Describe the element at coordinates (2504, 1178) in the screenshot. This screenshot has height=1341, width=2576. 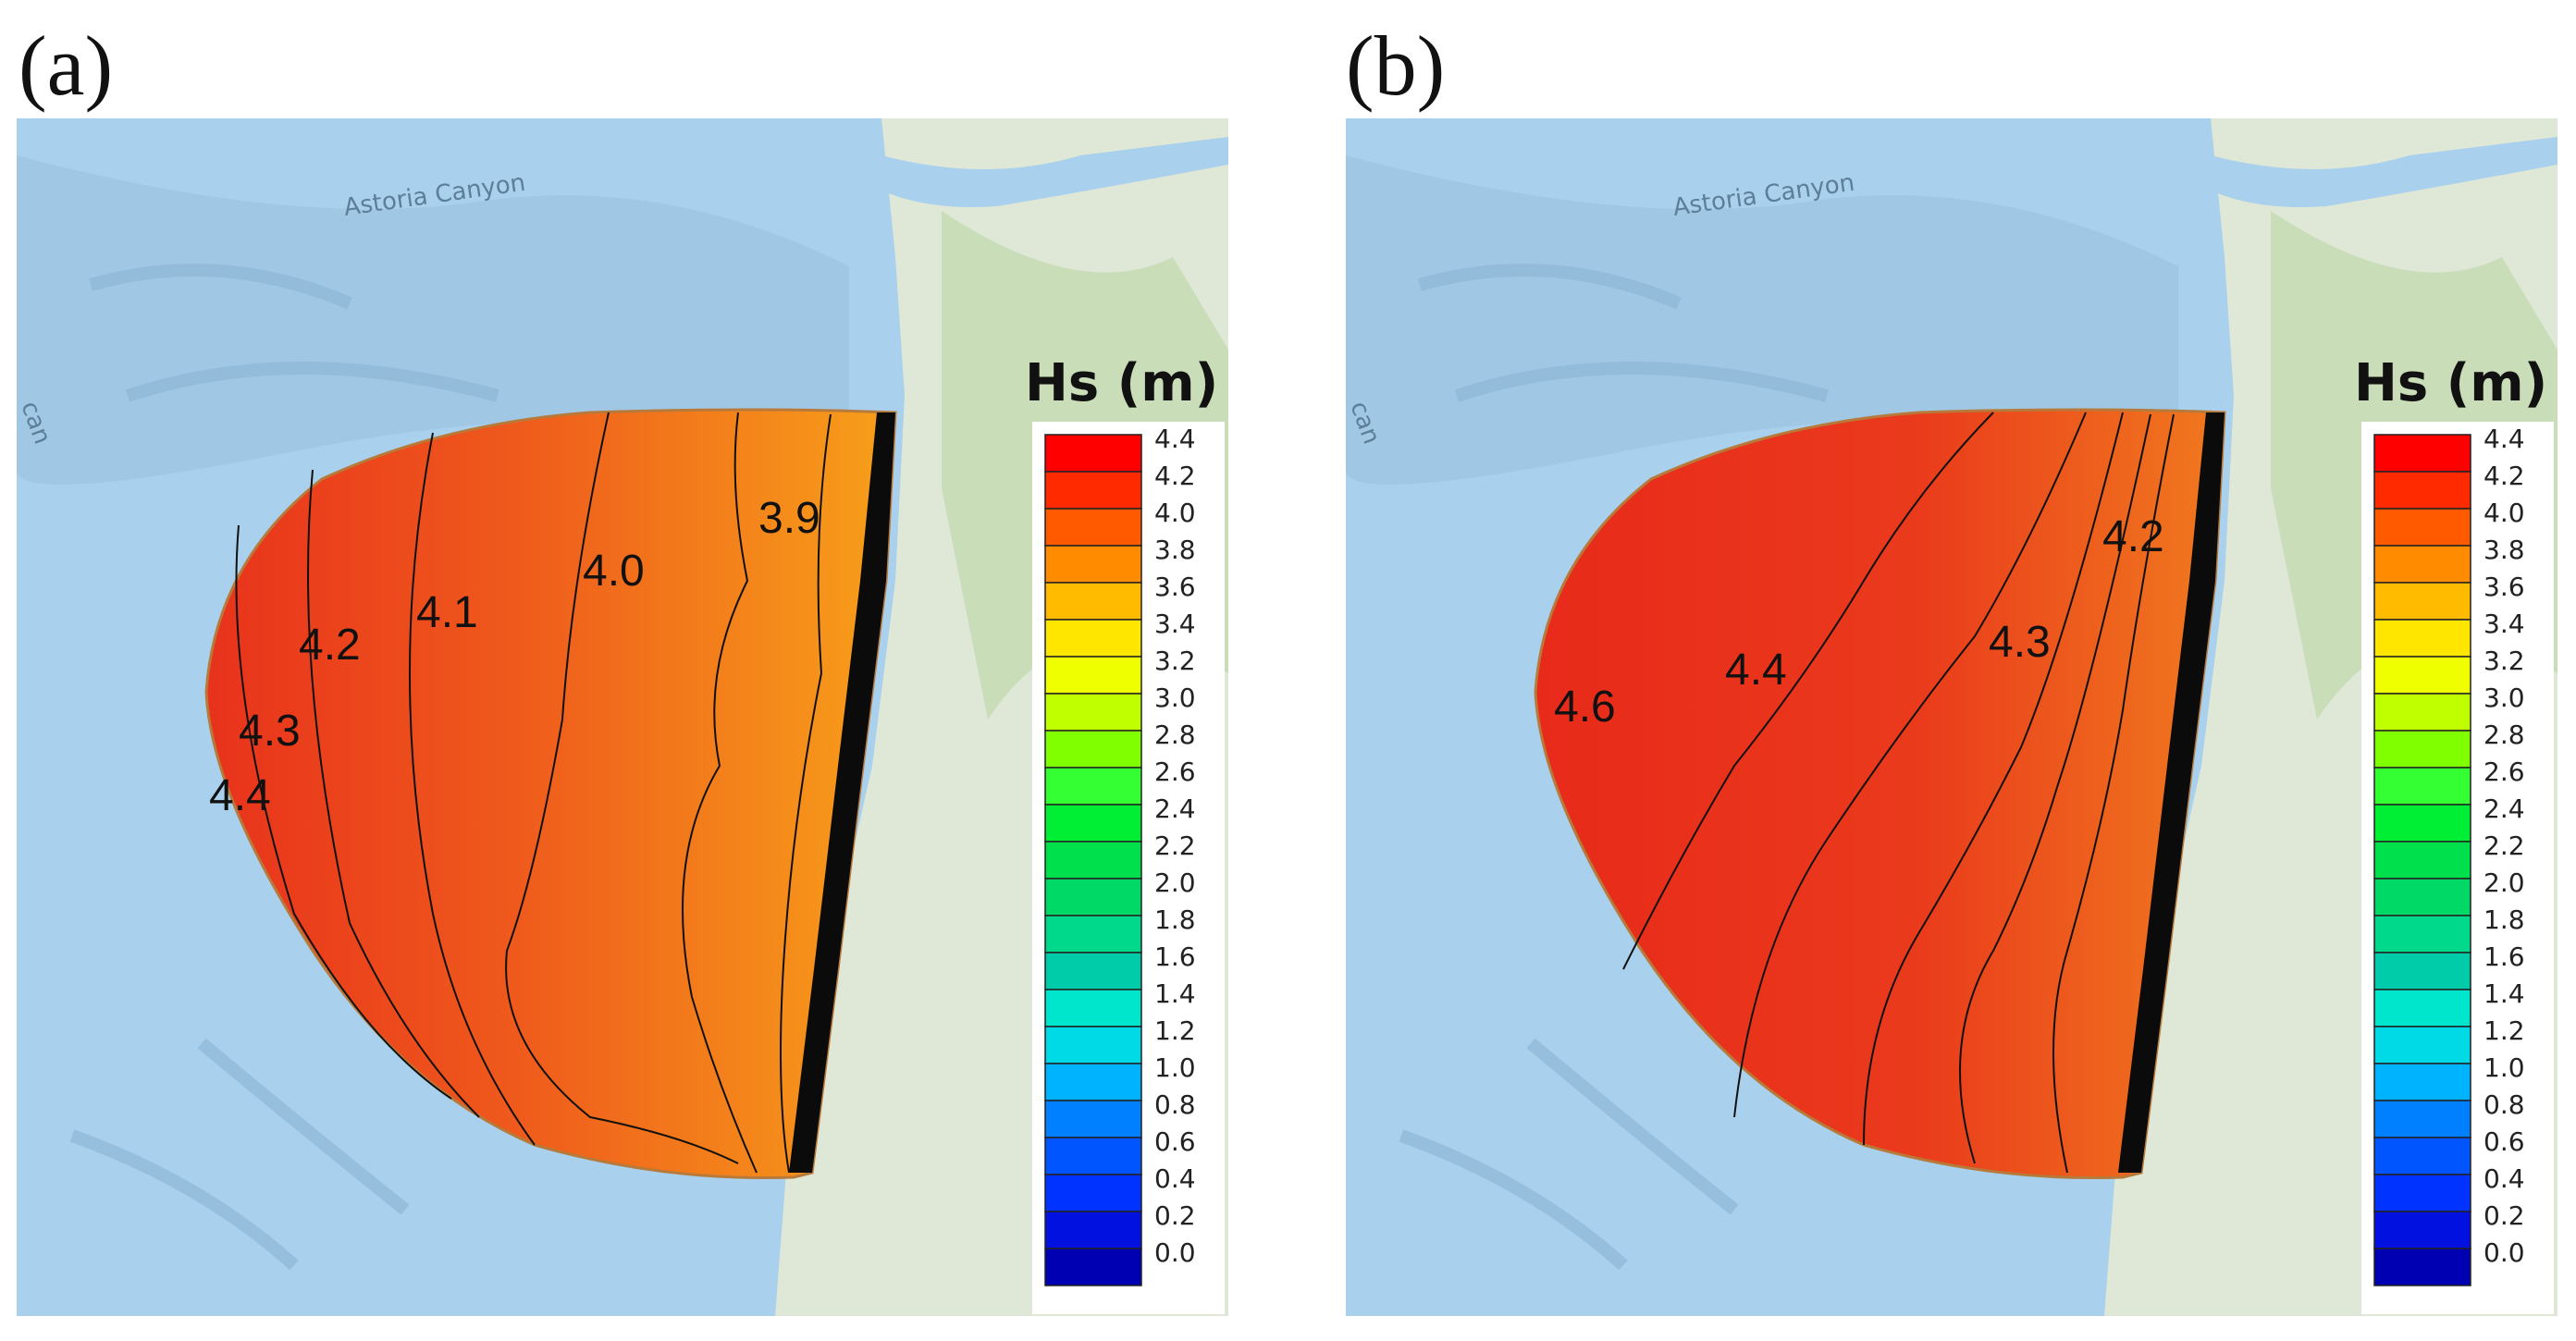
I see `legend-tick-label: 0.4` at that location.